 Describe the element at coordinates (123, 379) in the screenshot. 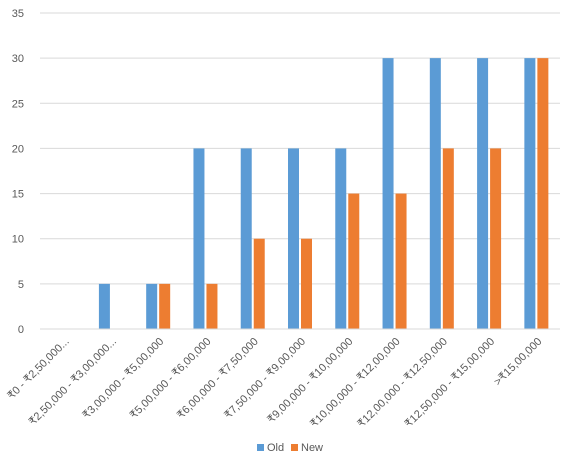

I see `x-tick-label: ₹3,00,000 - ₹5,00,000` at that location.